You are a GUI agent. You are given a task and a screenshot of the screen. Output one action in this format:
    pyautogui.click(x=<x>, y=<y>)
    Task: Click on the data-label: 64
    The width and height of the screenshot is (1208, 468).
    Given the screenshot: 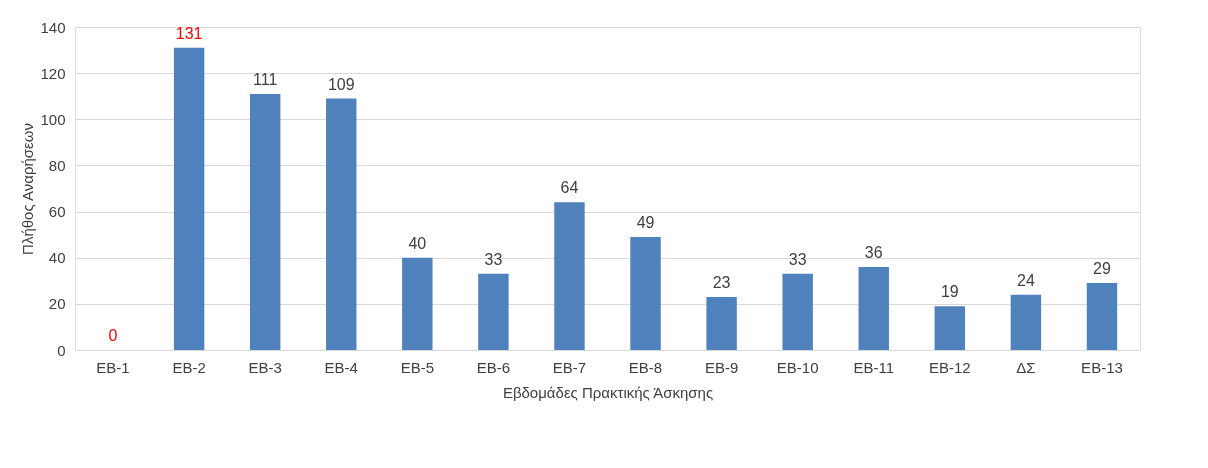 What is the action you would take?
    pyautogui.click(x=569, y=188)
    